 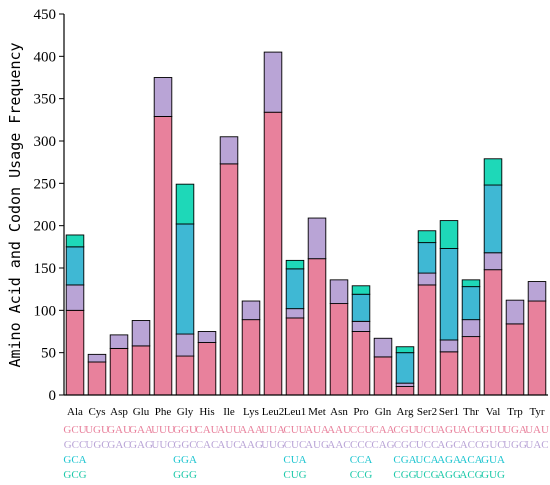 I want to click on codon-label: AUA, so click(x=317, y=430).